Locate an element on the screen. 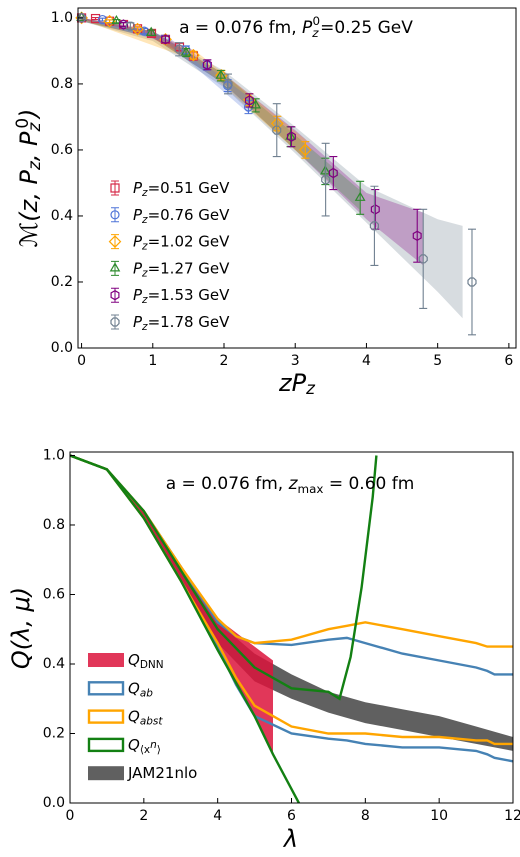  annotation-part: 0 is located at coordinates (317, 21).